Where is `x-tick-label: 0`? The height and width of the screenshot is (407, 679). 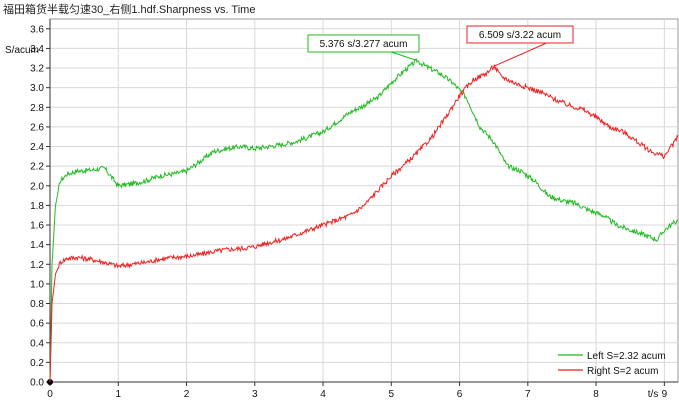 x-tick-label: 0 is located at coordinates (50, 394).